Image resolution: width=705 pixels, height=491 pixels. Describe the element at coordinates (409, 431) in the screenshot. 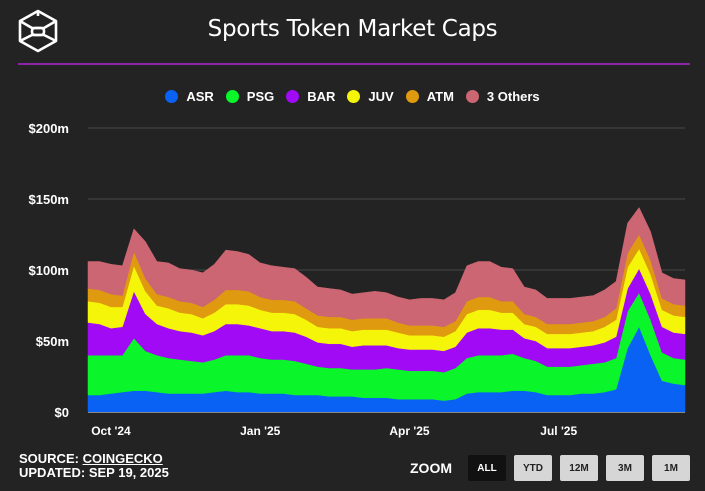

I see `x-tick-label: Apr '25` at that location.